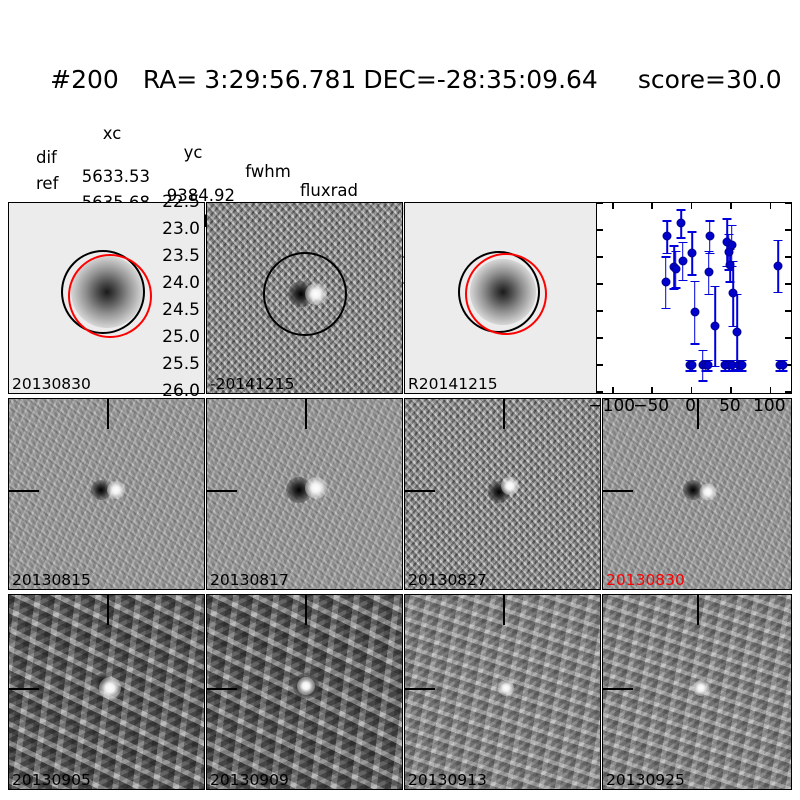 This screenshot has width=800, height=800. Describe the element at coordinates (690, 406) in the screenshot. I see `x-axis-tick-label: 0` at that location.